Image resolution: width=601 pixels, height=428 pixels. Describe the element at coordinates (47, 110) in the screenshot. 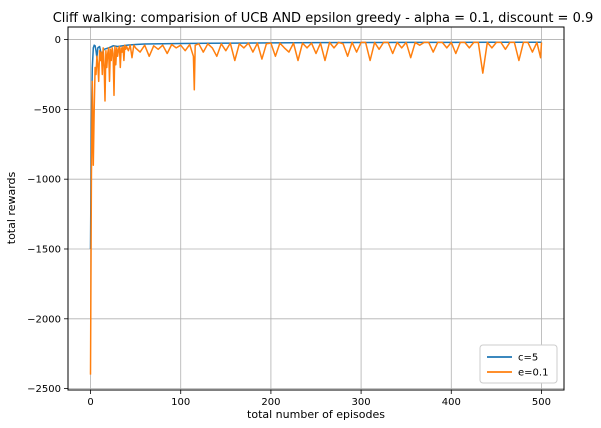

I see `y-tick-label: −500` at that location.